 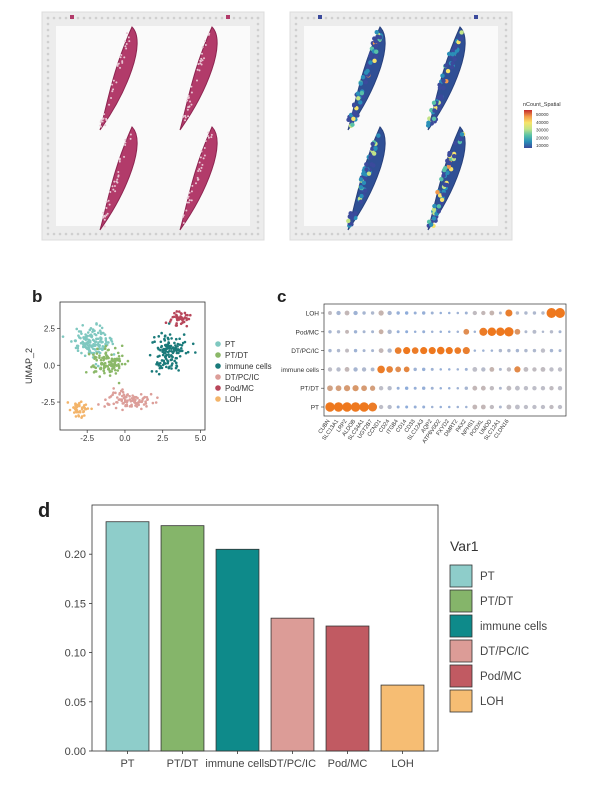 I want to click on legend-label: Pod/MC, so click(x=501, y=677).